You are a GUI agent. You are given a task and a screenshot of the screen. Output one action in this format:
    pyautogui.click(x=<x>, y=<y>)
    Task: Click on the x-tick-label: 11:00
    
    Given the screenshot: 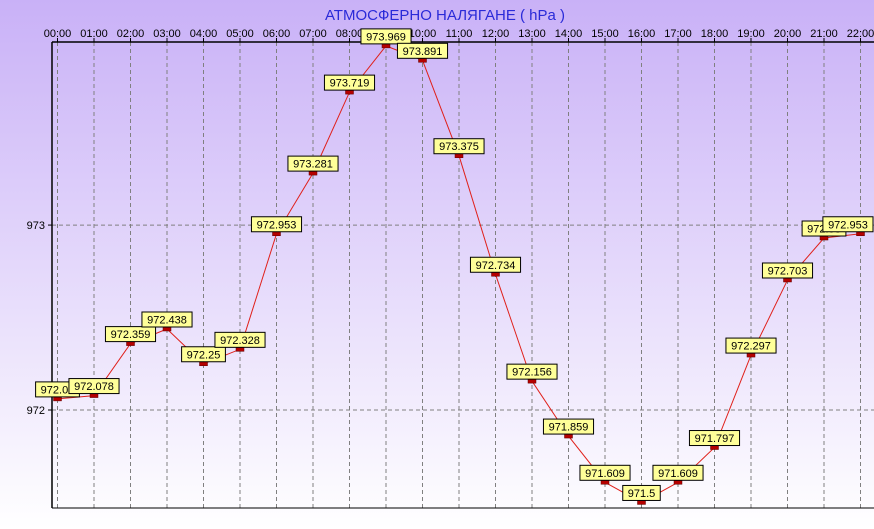 What is the action you would take?
    pyautogui.click(x=459, y=34)
    